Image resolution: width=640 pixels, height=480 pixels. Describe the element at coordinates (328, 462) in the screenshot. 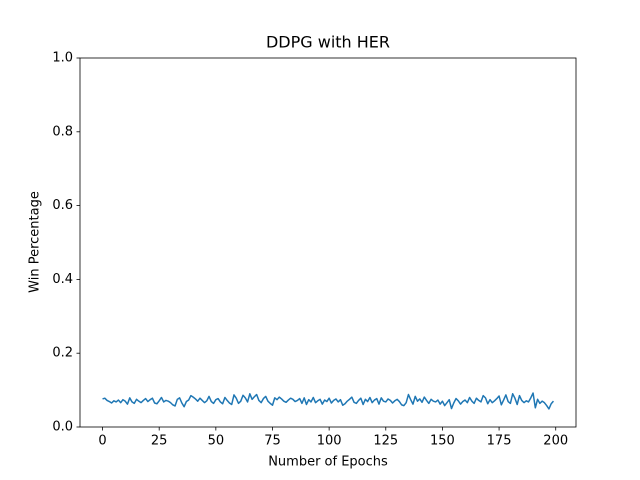

I see `x-axis-label: Number of Epochs` at that location.